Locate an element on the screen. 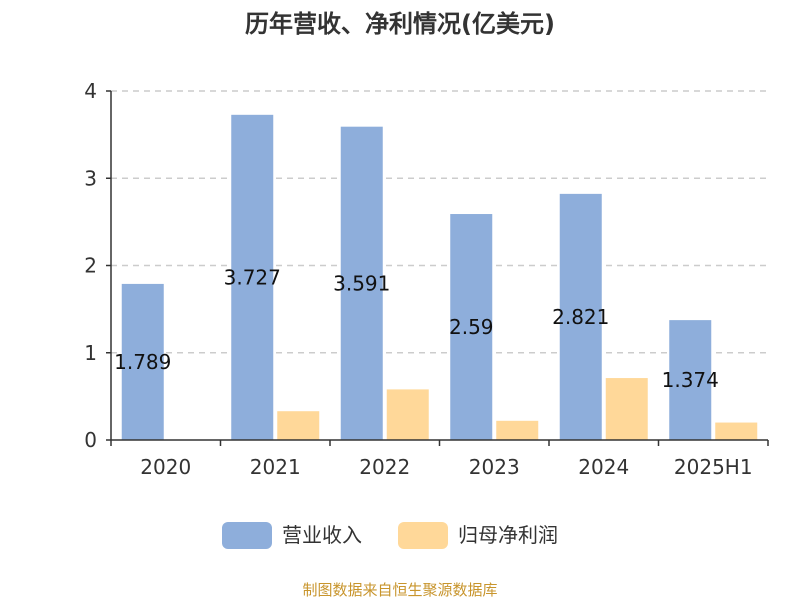 Image resolution: width=800 pixels, height=600 pixels. y-tick-label: 4 is located at coordinates (90, 91).